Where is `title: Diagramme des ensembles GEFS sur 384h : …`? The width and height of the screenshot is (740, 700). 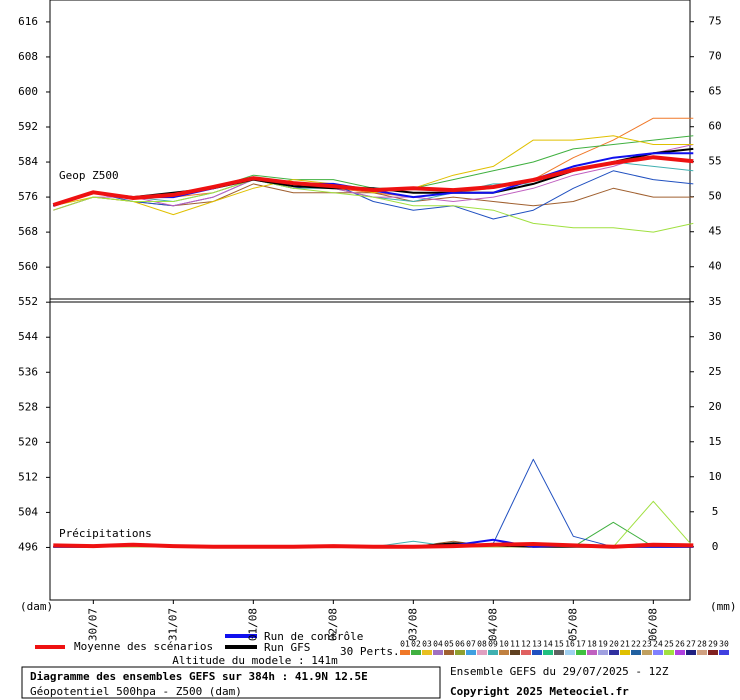 title: Diagramme des ensembles GEFS sur 384h : … is located at coordinates (199, 676).